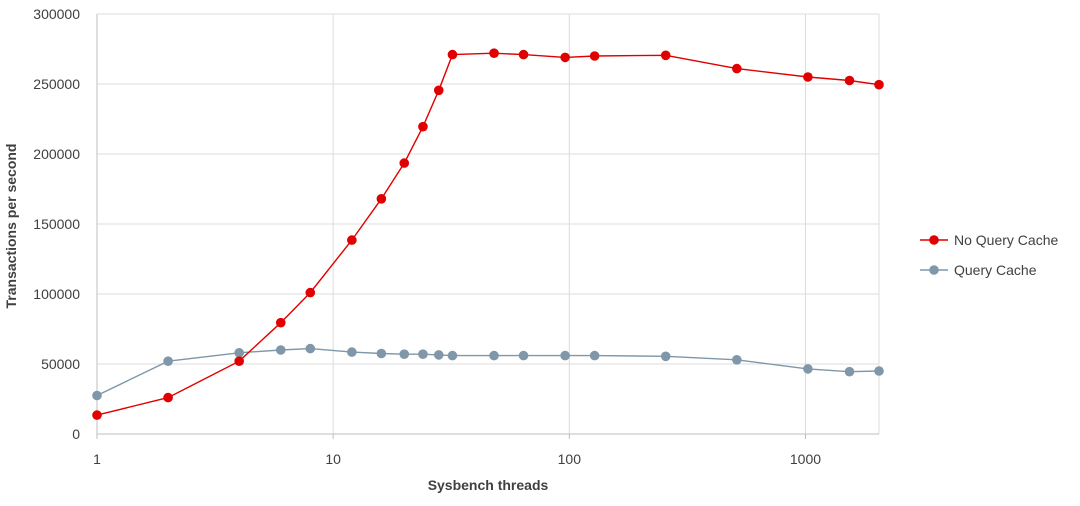  Describe the element at coordinates (60, 364) in the screenshot. I see `y-tick-label: 50000` at that location.